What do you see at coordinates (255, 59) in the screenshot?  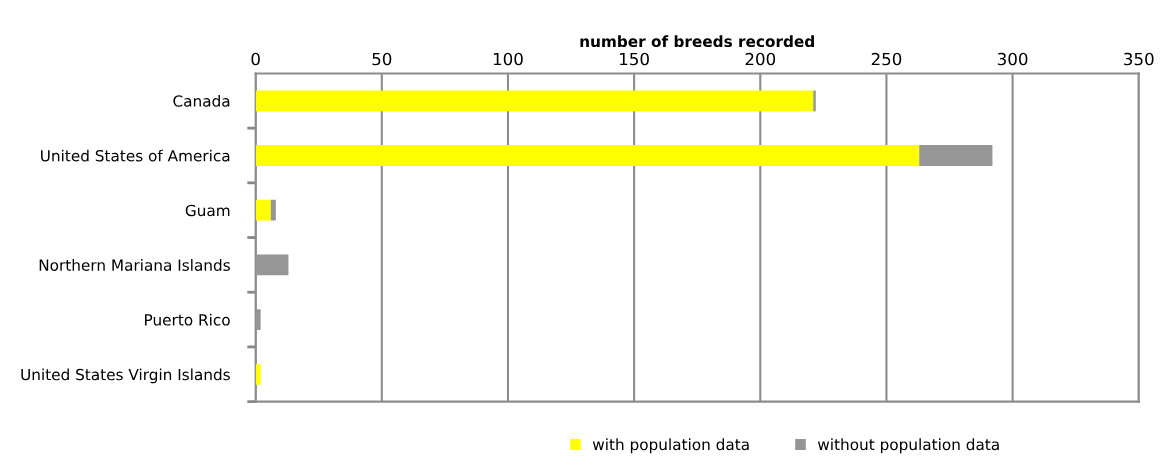 I see `x-tick-label: 0` at bounding box center [255, 59].